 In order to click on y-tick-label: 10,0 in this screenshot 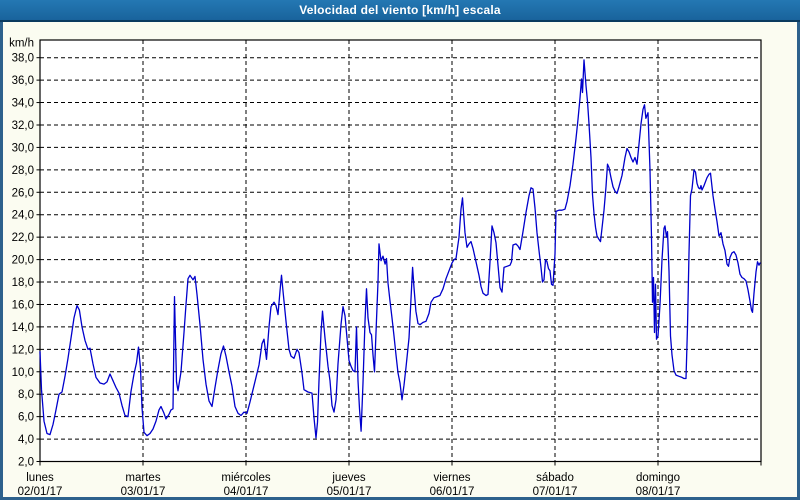, I will do `click(23, 373)`.